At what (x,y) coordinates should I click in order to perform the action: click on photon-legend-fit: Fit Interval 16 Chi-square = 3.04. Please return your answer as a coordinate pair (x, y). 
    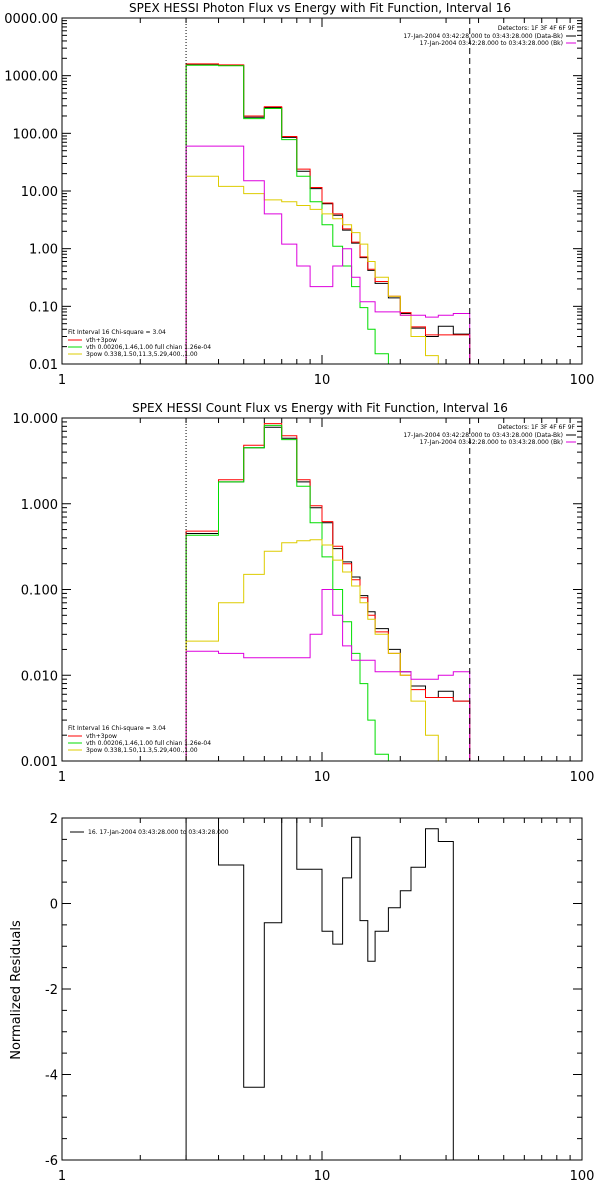
    Looking at the image, I should click on (117, 332).